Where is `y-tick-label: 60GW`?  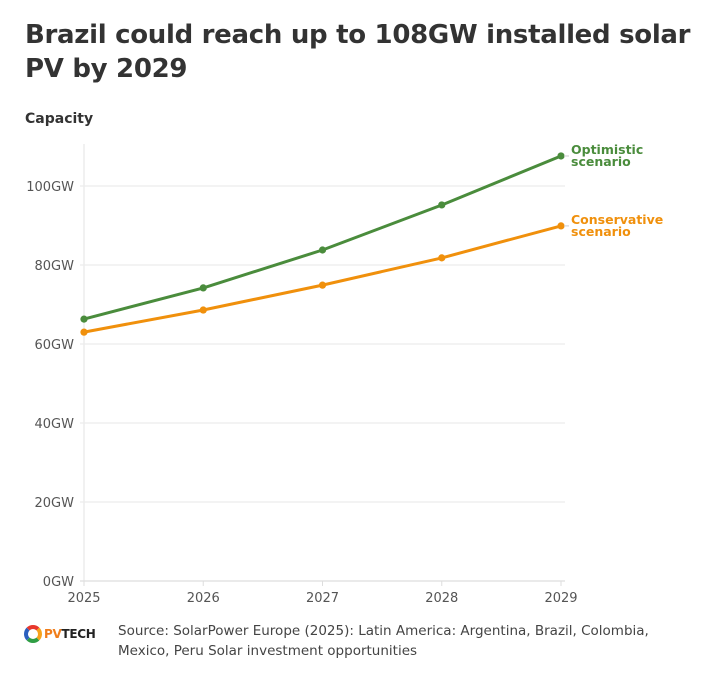
y-tick-label: 60GW is located at coordinates (55, 345).